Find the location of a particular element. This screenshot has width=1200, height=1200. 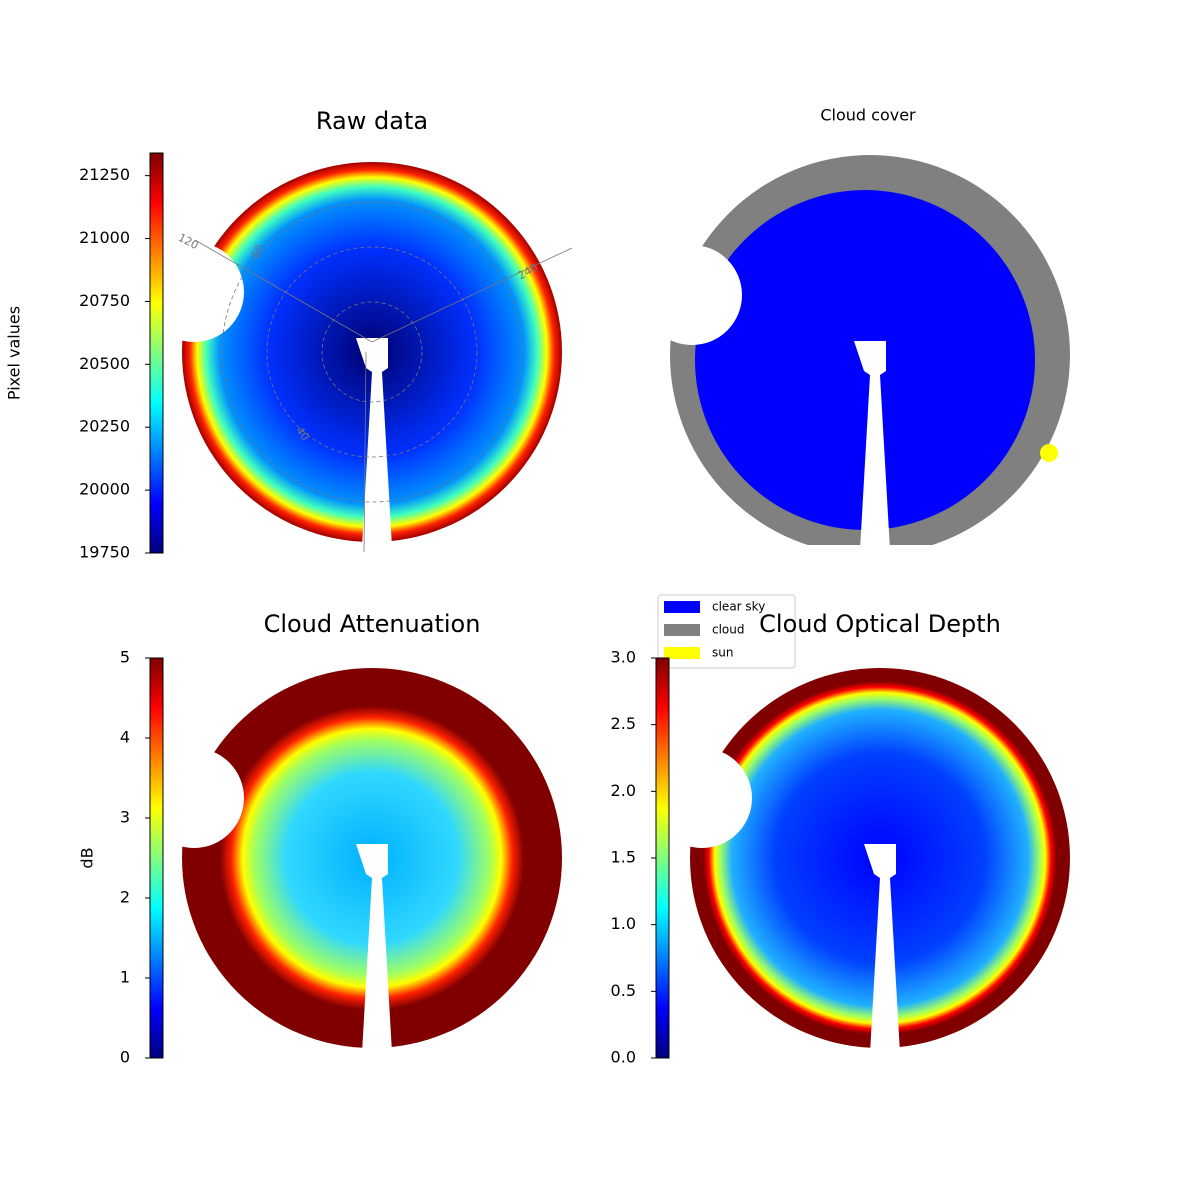

colorbar-tick-label: 21000 is located at coordinates (104, 237).